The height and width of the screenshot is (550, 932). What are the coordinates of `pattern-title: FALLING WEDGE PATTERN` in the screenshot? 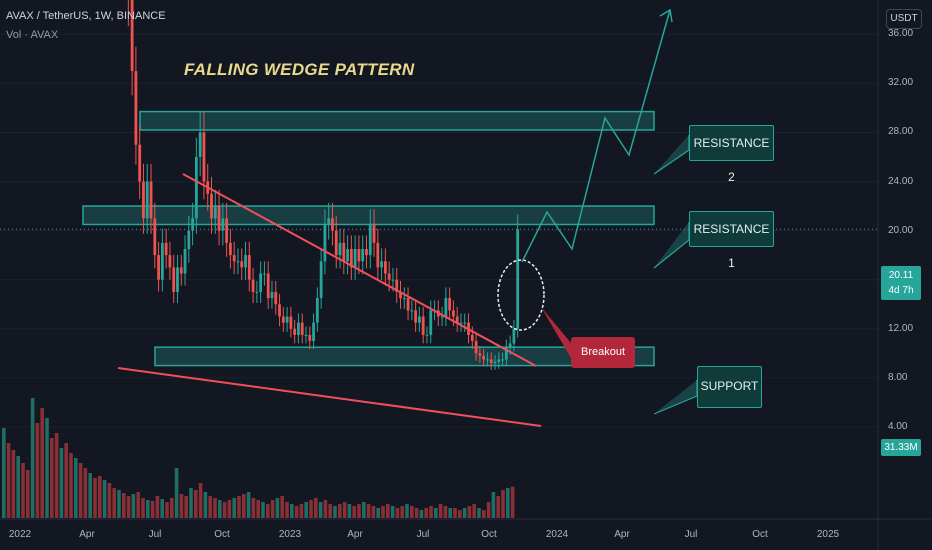 It's located at (299, 69).